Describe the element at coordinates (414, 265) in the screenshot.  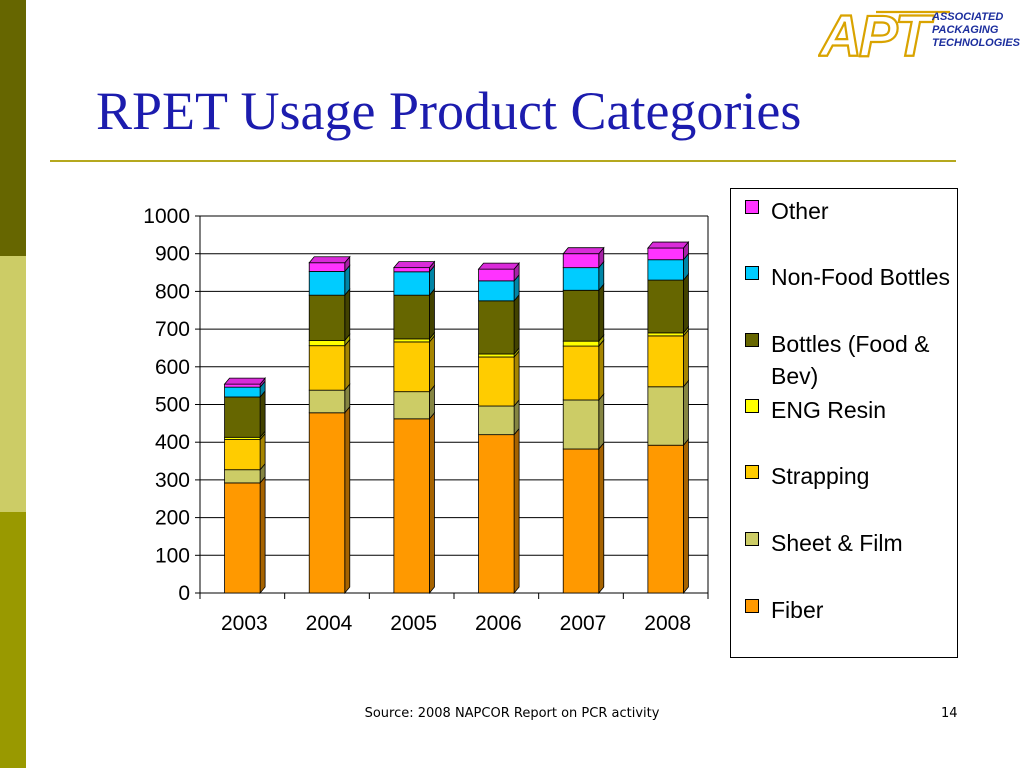
I see `bar-2005-other-top` at that location.